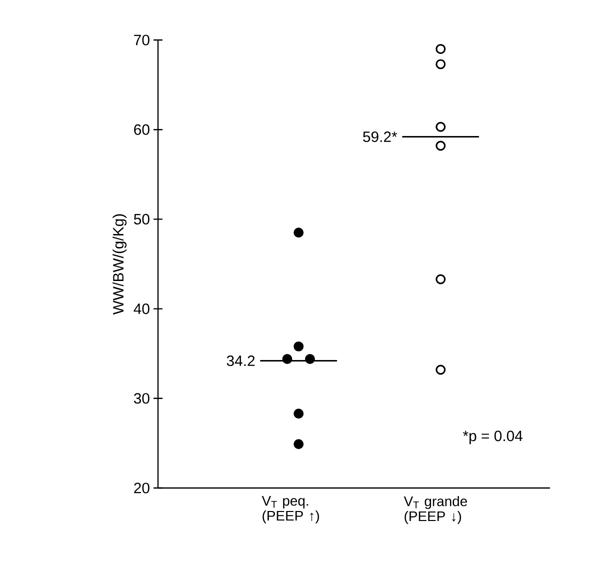 The height and width of the screenshot is (563, 599). Describe the element at coordinates (380, 136) in the screenshot. I see `annotation: 59.2*` at that location.